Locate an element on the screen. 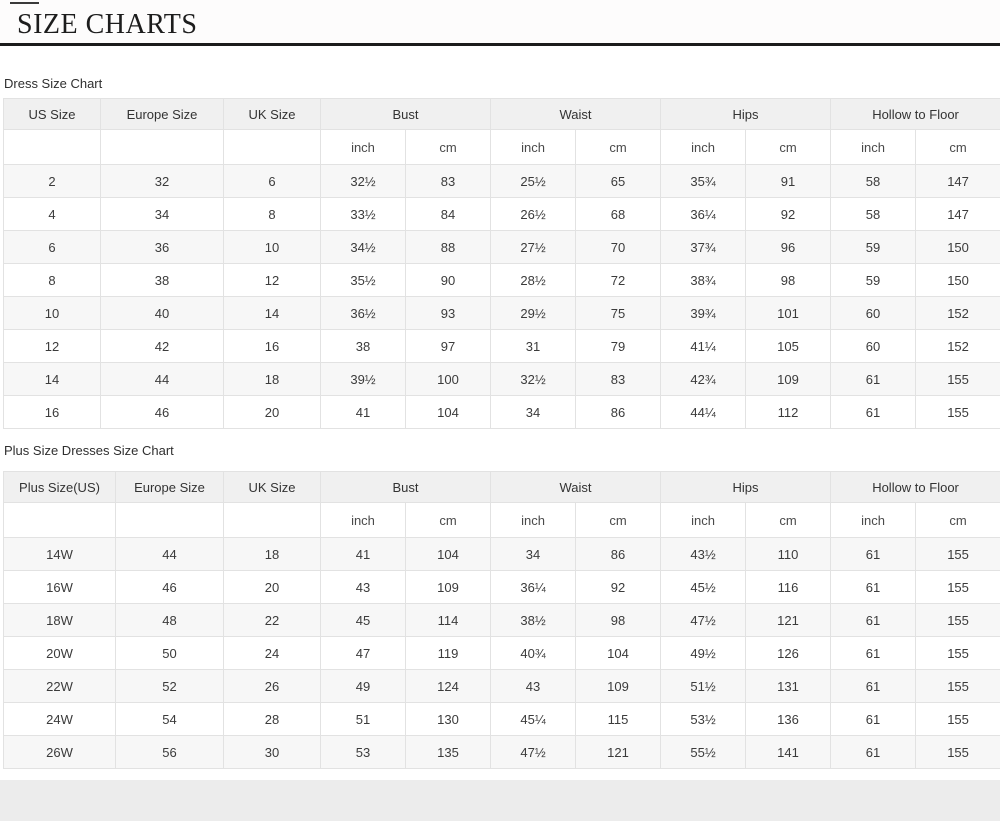 This screenshot has width=1000, height=833. measurement-cell: 121 is located at coordinates (788, 620).